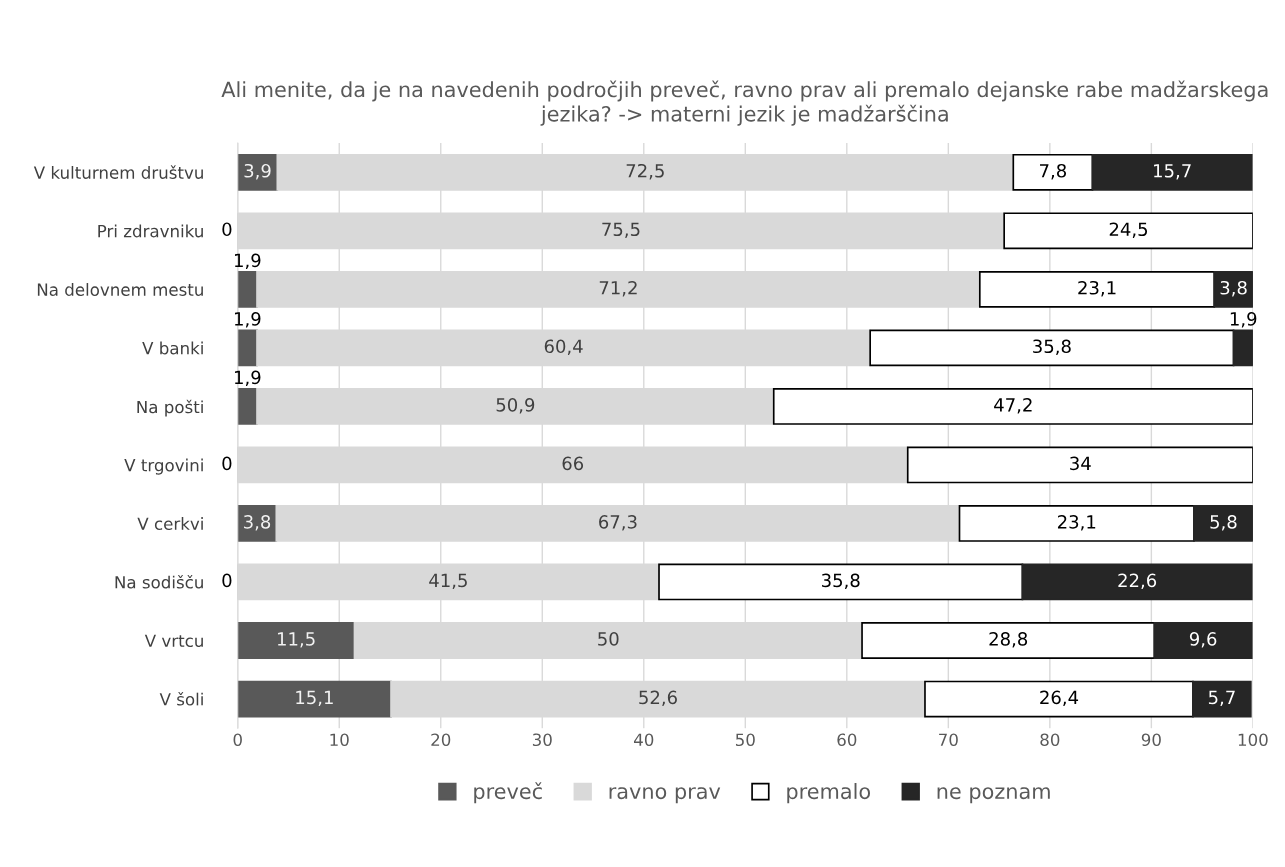 The width and height of the screenshot is (1285, 867). Describe the element at coordinates (339, 740) in the screenshot. I see `x-tick-label: 10` at that location.